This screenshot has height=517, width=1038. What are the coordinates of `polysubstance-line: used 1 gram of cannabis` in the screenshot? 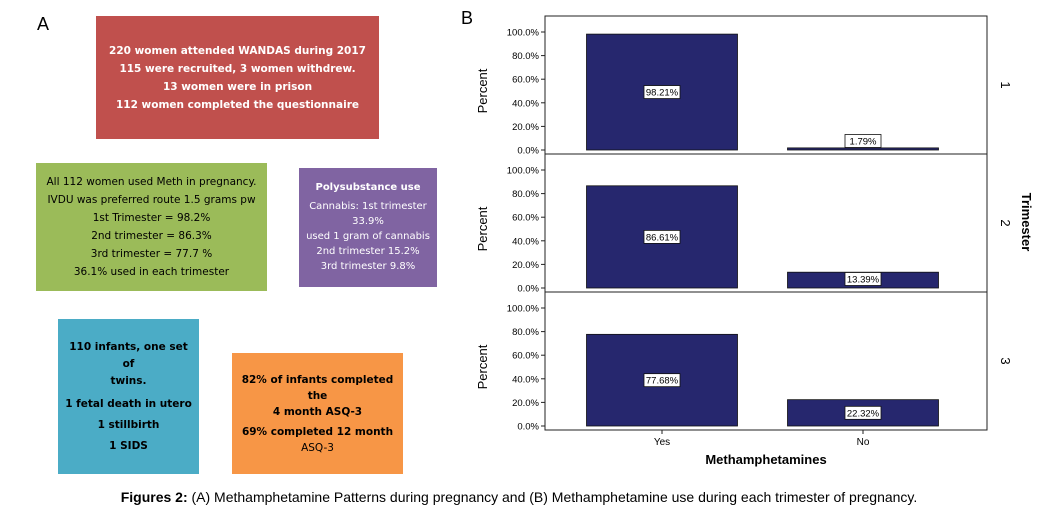 It's located at (368, 236).